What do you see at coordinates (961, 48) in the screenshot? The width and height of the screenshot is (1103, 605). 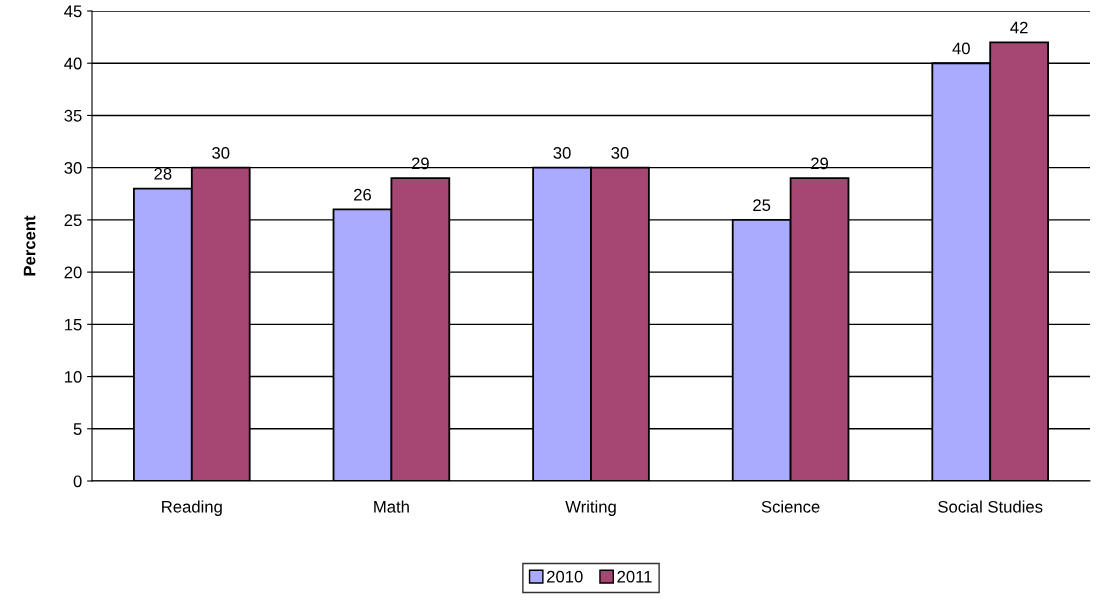 I see `data-label: 40` at bounding box center [961, 48].